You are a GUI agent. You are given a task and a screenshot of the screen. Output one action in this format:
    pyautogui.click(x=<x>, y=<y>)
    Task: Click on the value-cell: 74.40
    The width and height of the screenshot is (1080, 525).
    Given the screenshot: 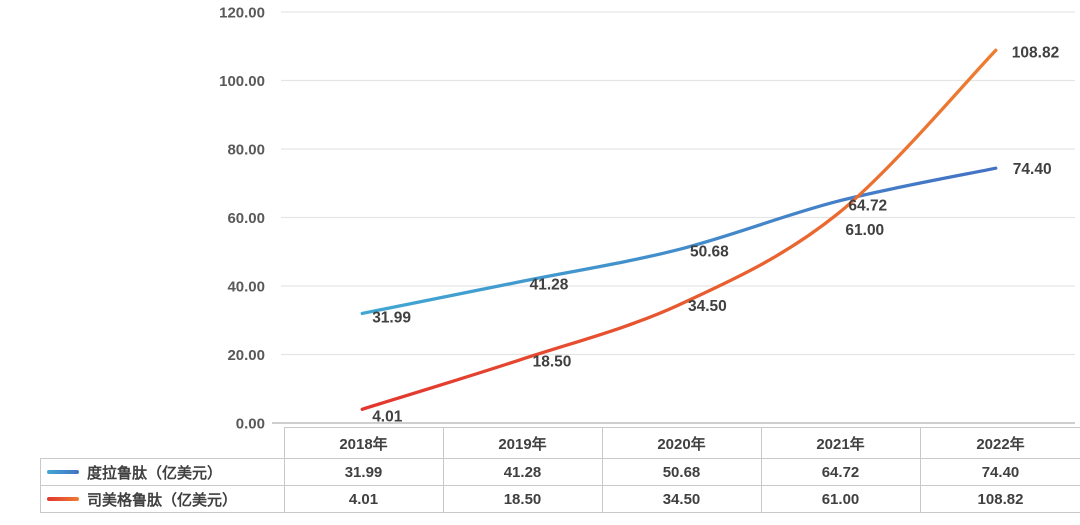 What is the action you would take?
    pyautogui.click(x=999, y=472)
    